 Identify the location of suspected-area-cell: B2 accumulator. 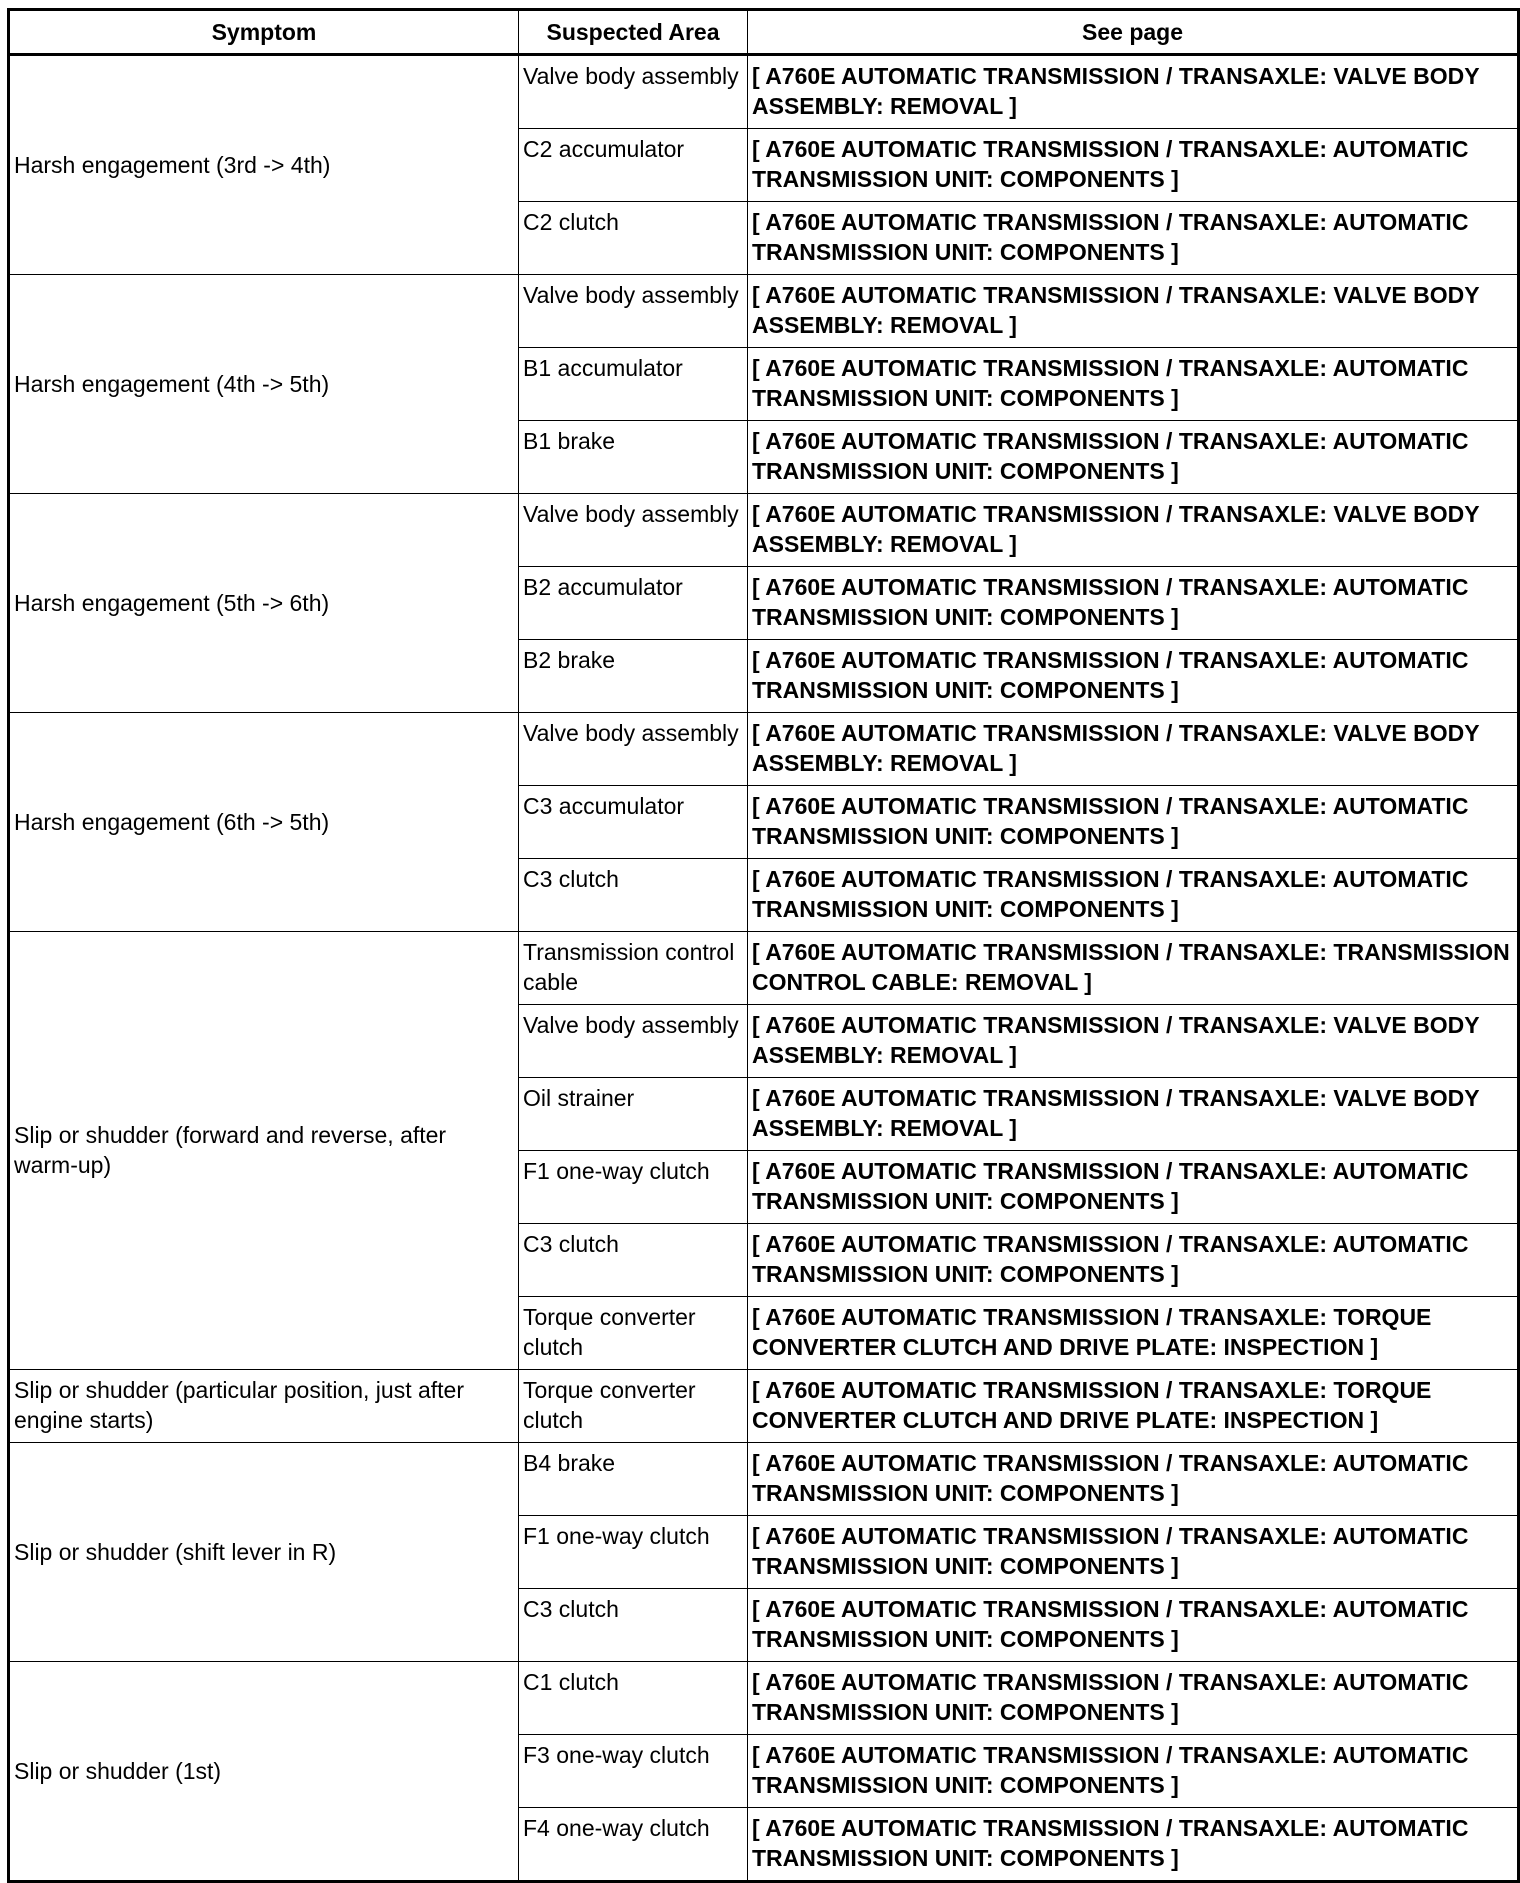
(633, 603).